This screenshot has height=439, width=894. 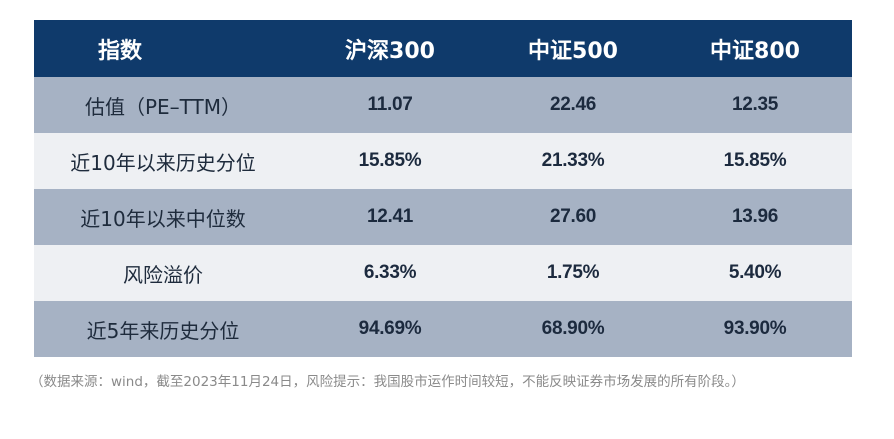 What do you see at coordinates (573, 216) in the screenshot?
I see `cell-csi500: 27.60` at bounding box center [573, 216].